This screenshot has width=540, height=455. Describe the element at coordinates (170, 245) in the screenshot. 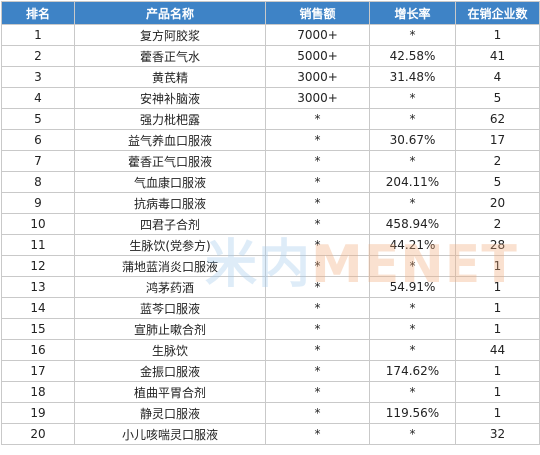

I see `cell-product-name: 生脉饮(党参方)` at that location.